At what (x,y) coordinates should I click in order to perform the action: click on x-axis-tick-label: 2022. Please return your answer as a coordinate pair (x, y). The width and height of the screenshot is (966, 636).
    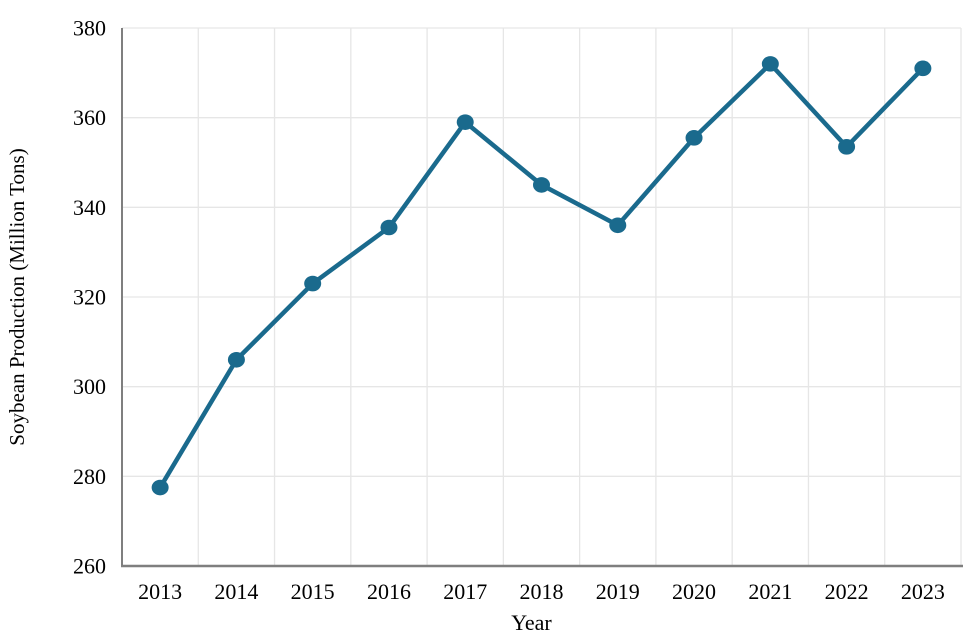
    Looking at the image, I should click on (847, 591).